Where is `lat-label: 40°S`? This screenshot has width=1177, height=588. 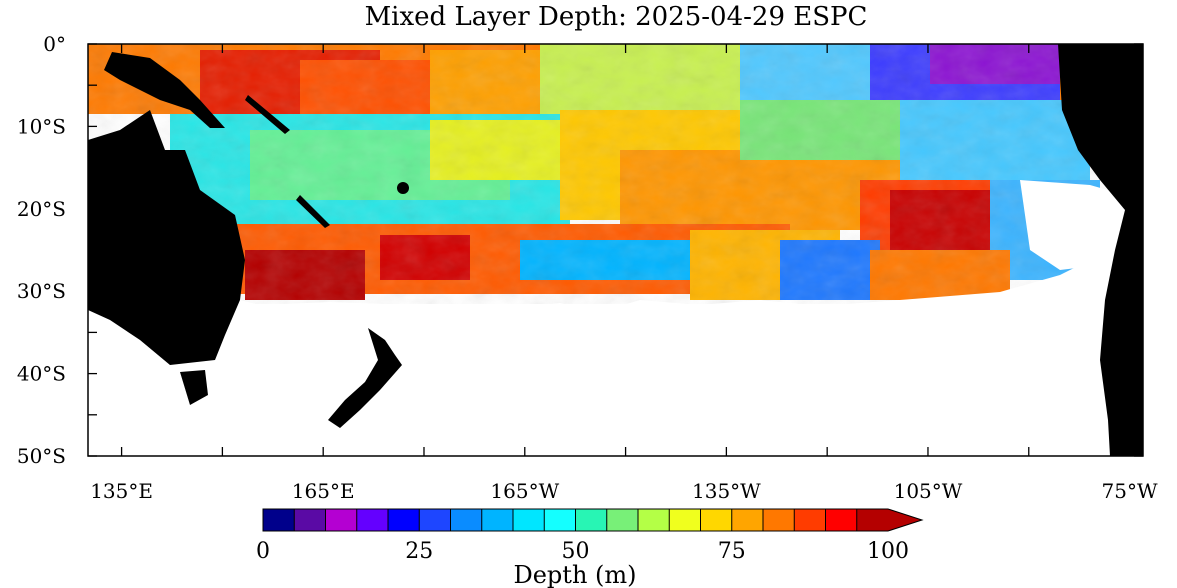
lat-label: 40°S is located at coordinates (41, 374).